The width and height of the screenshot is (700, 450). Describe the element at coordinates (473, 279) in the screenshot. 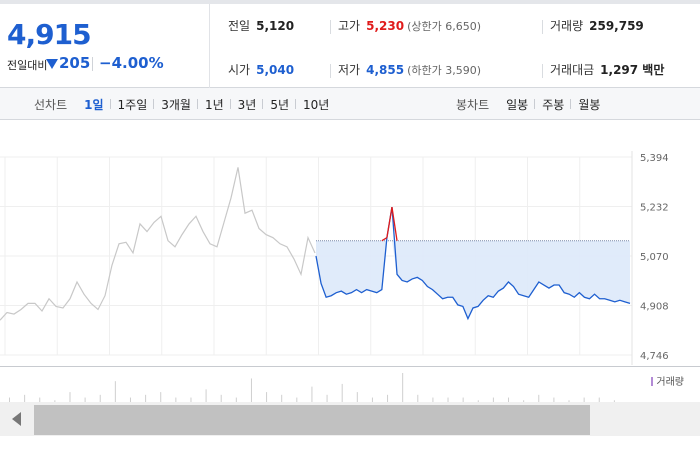

I see `below-reference-fill` at that location.